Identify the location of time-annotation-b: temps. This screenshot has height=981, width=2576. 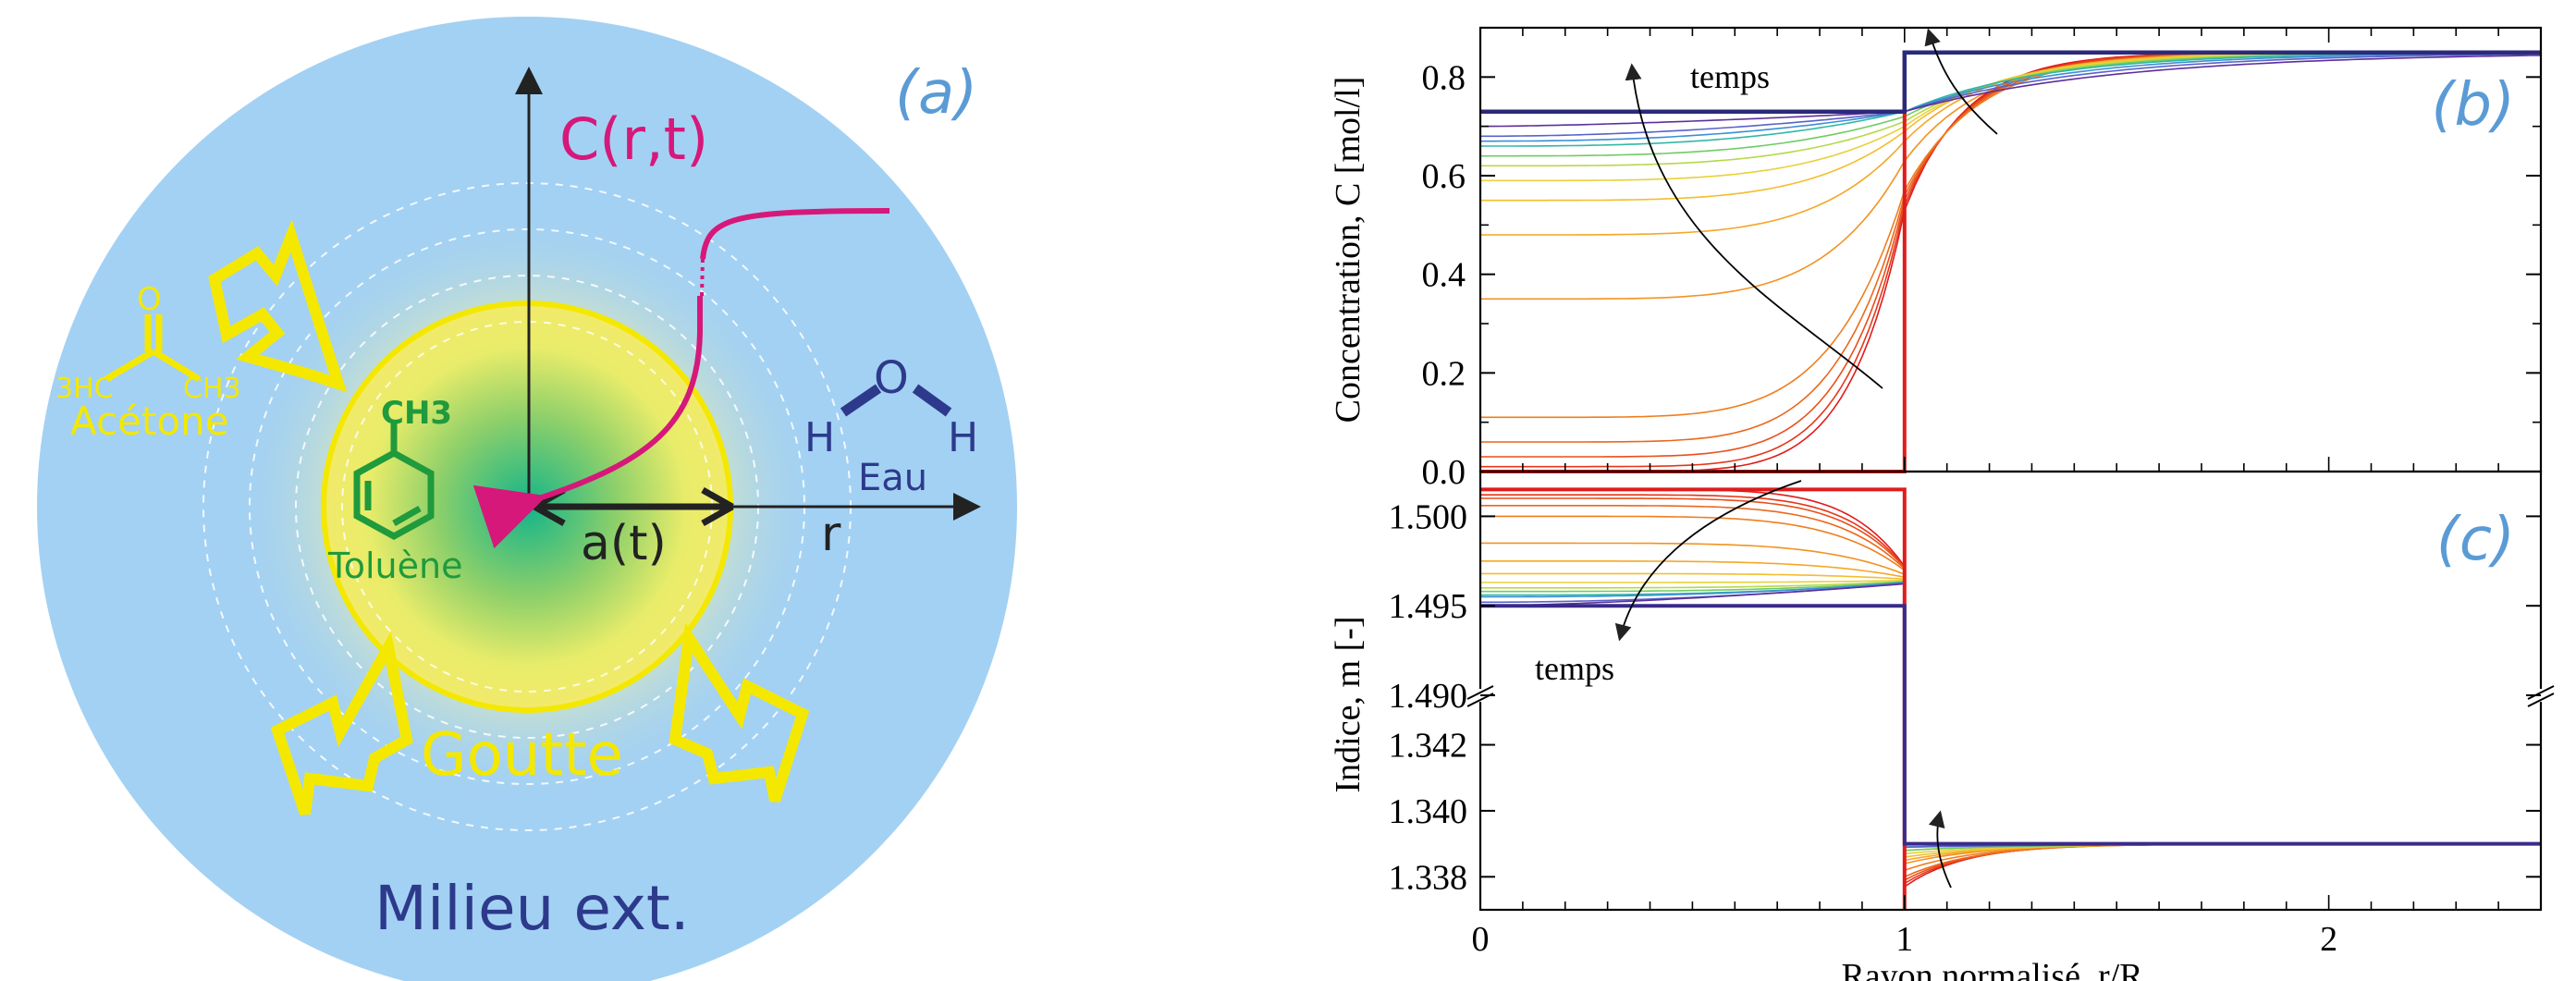
(1730, 76).